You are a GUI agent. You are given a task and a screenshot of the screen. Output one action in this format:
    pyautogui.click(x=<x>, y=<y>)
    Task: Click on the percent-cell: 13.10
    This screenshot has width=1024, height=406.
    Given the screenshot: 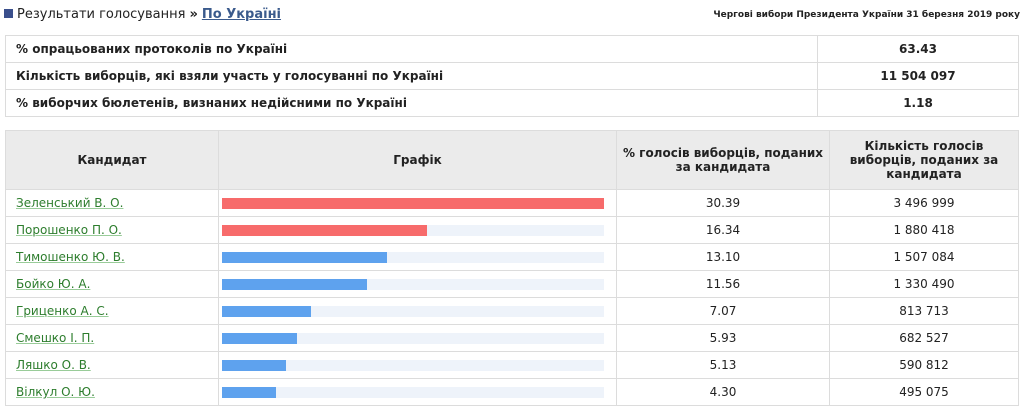 What is the action you would take?
    pyautogui.click(x=723, y=257)
    